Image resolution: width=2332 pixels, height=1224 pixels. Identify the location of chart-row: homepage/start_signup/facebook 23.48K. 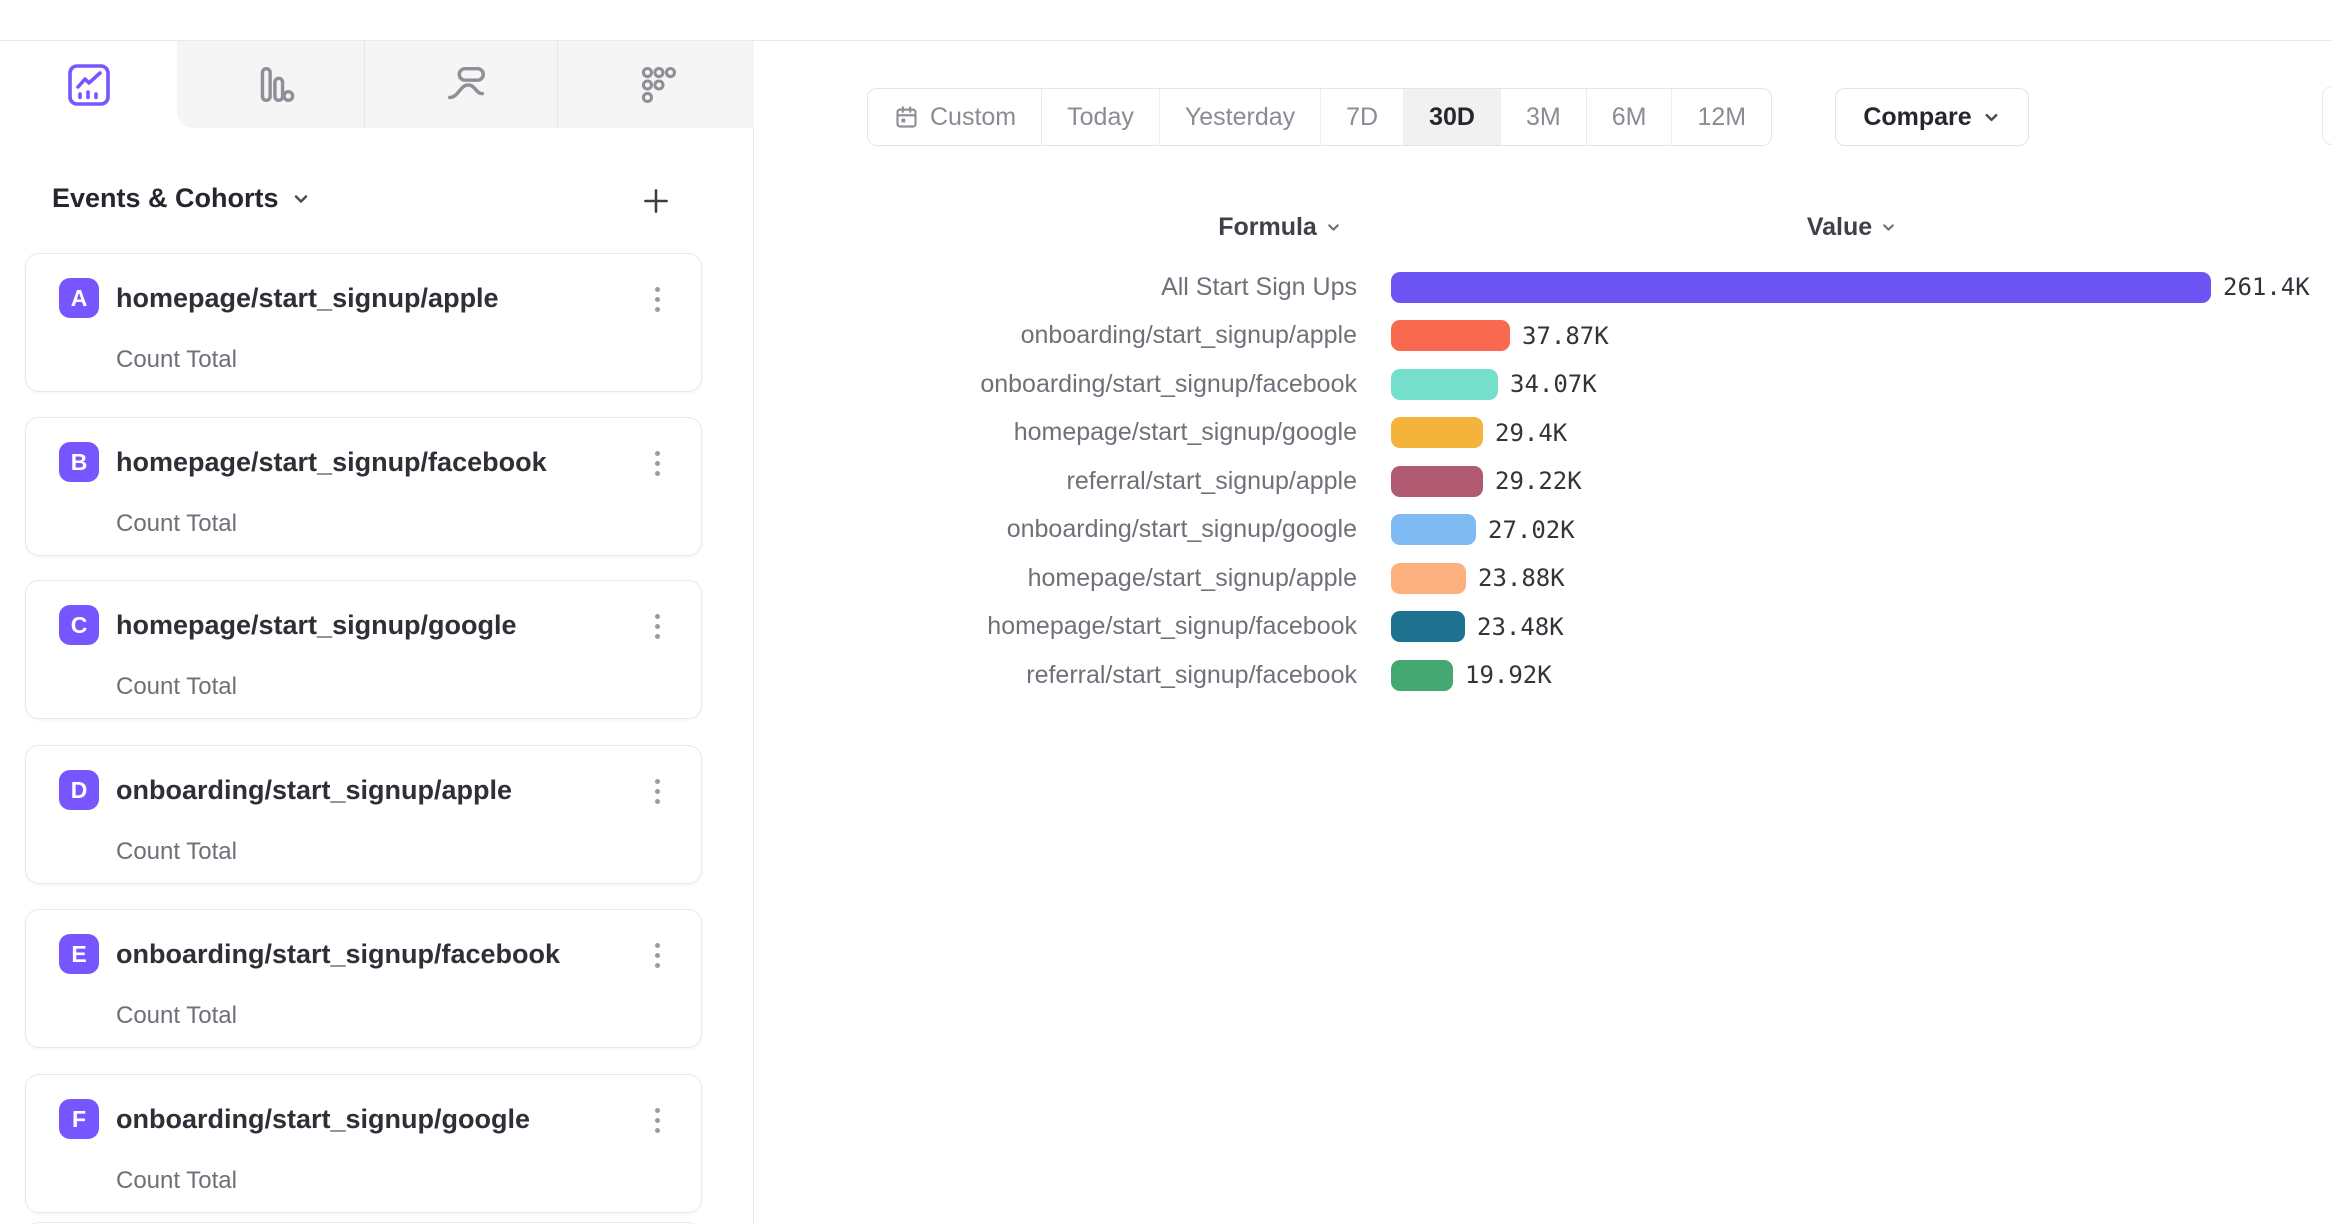
(1543, 627).